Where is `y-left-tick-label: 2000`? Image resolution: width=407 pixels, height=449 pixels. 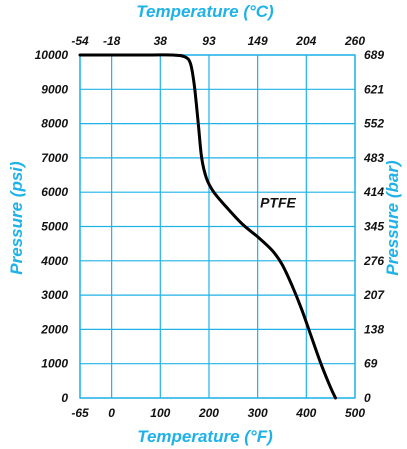
y-left-tick-label: 2000 is located at coordinates (54, 329).